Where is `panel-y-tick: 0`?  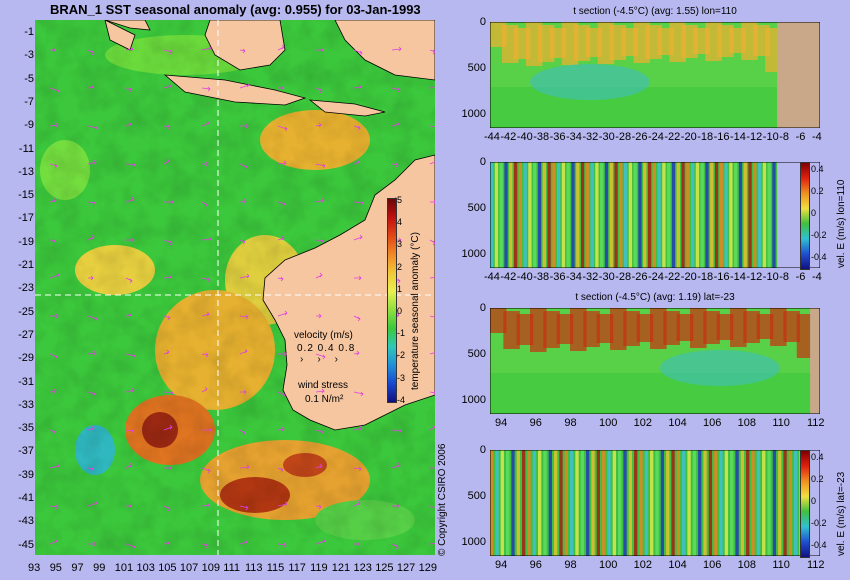
panel-y-tick: 0 is located at coordinates (482, 22).